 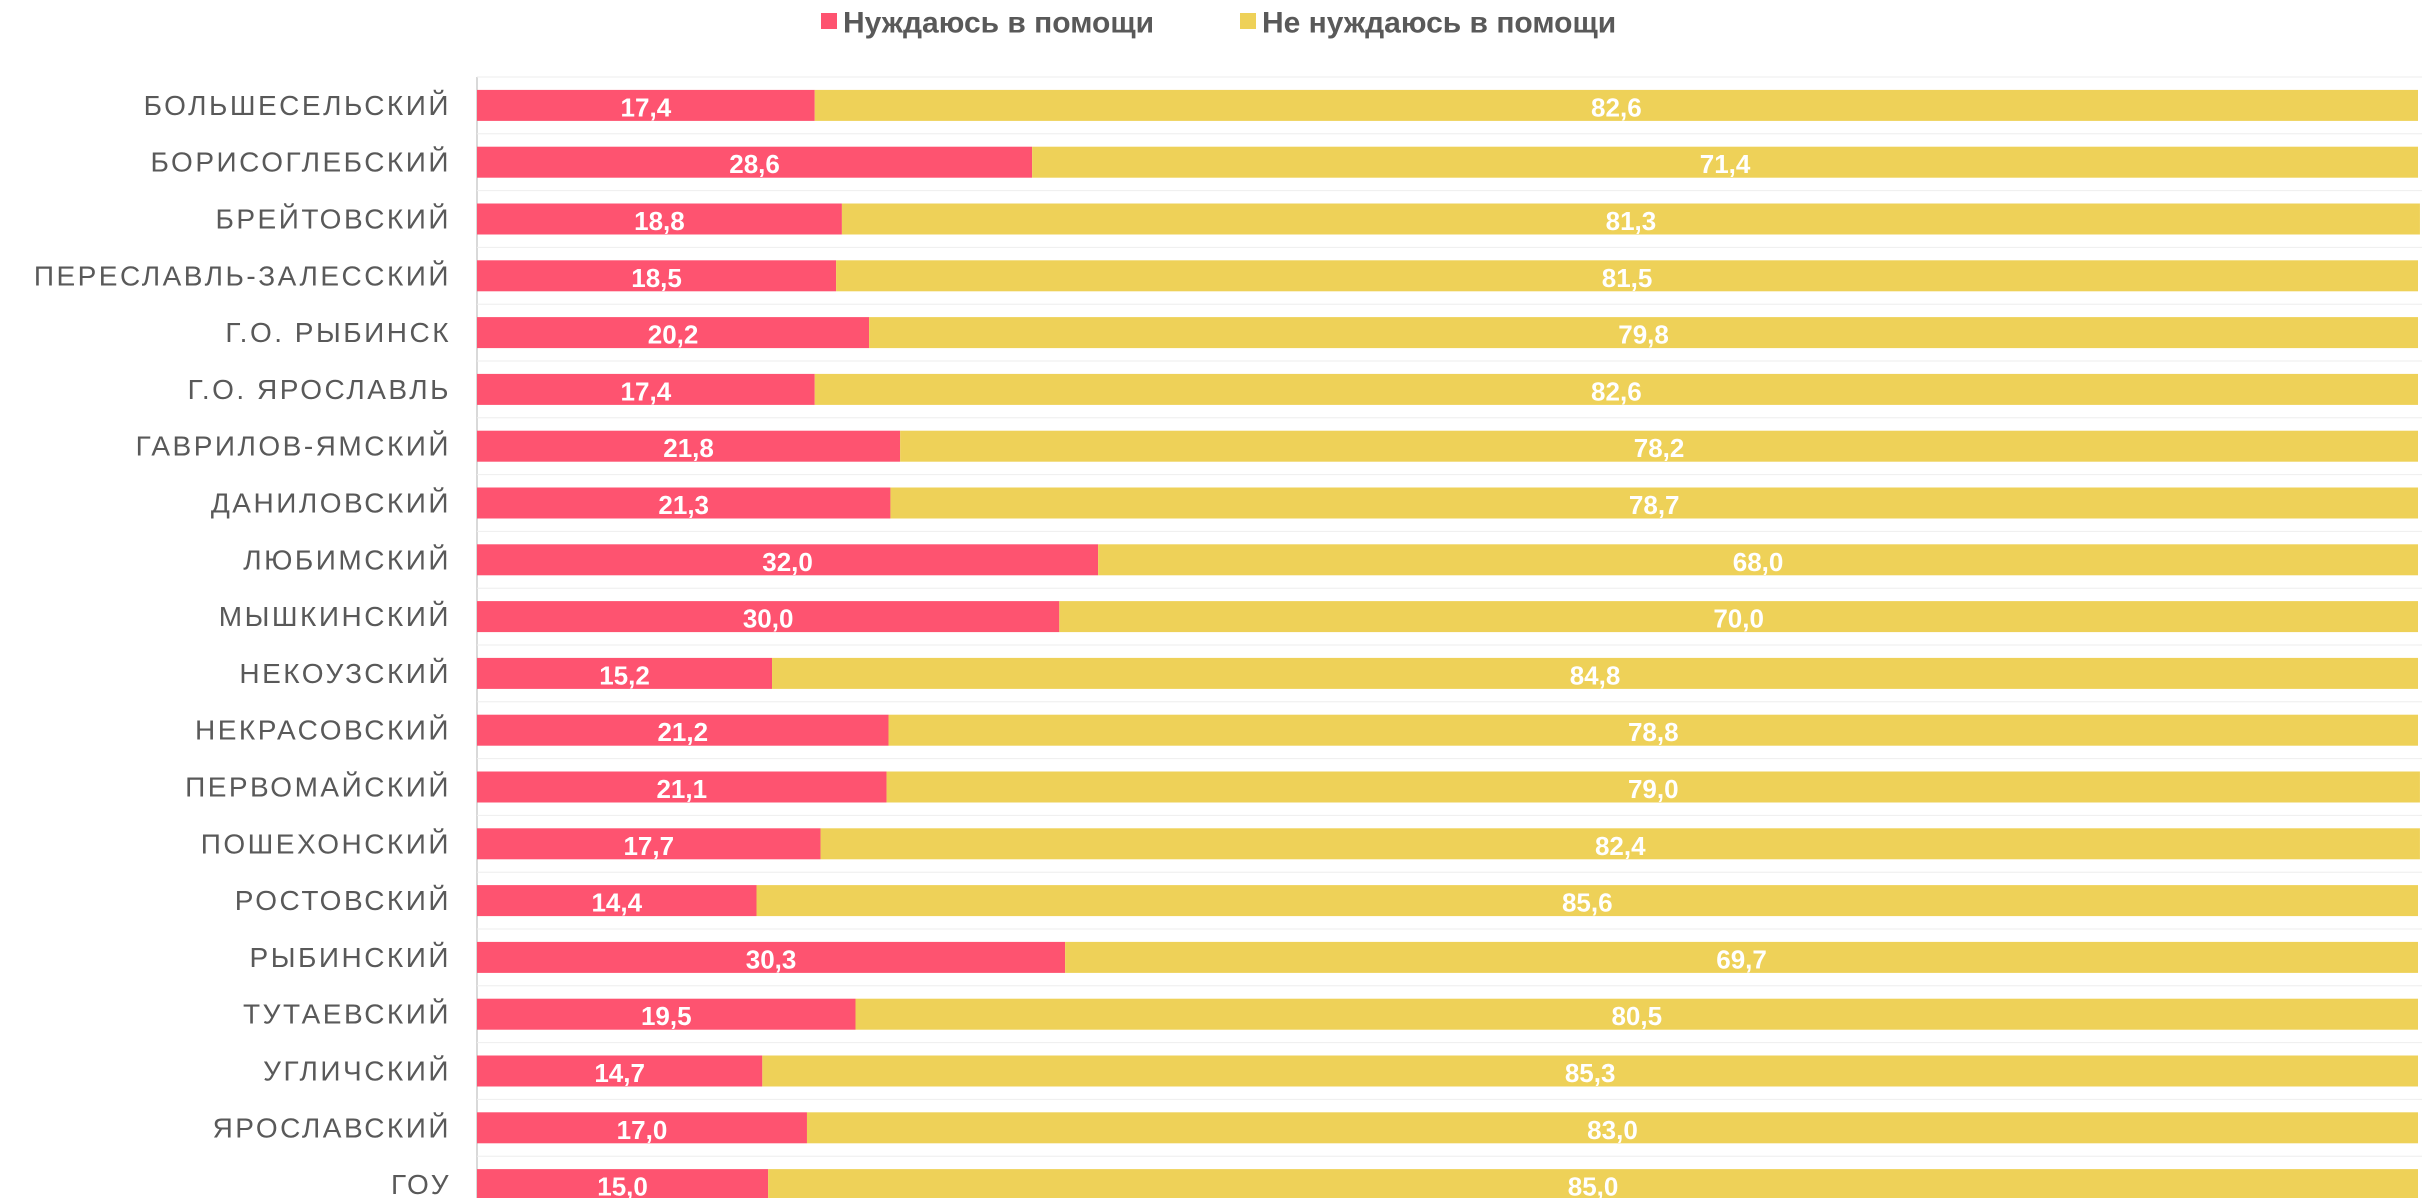 What do you see at coordinates (1595, 675) in the screenshot?
I see `data-label: 84,8` at bounding box center [1595, 675].